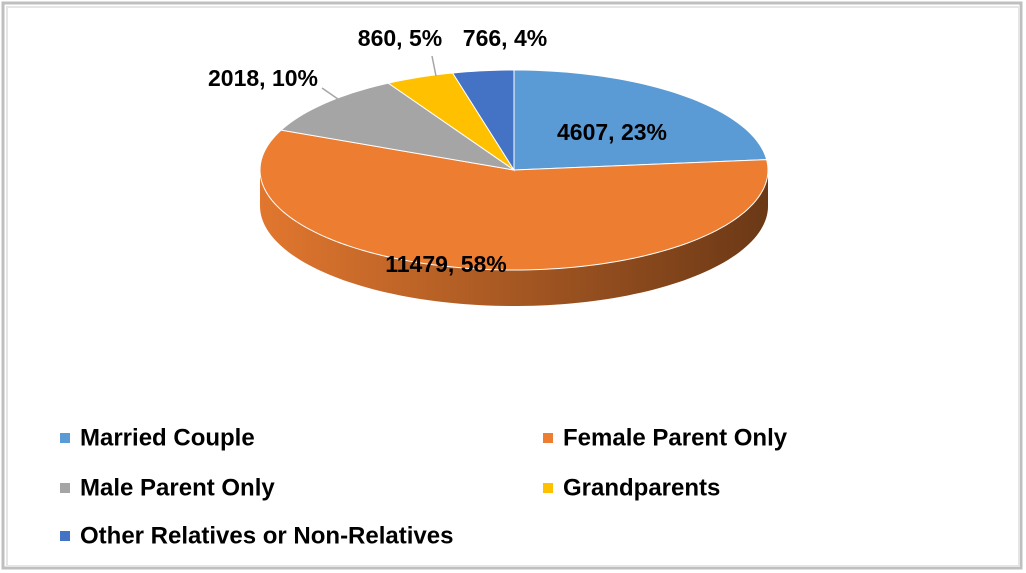 The height and width of the screenshot is (573, 1026). I want to click on data-label: 2018, 10%, so click(263, 78).